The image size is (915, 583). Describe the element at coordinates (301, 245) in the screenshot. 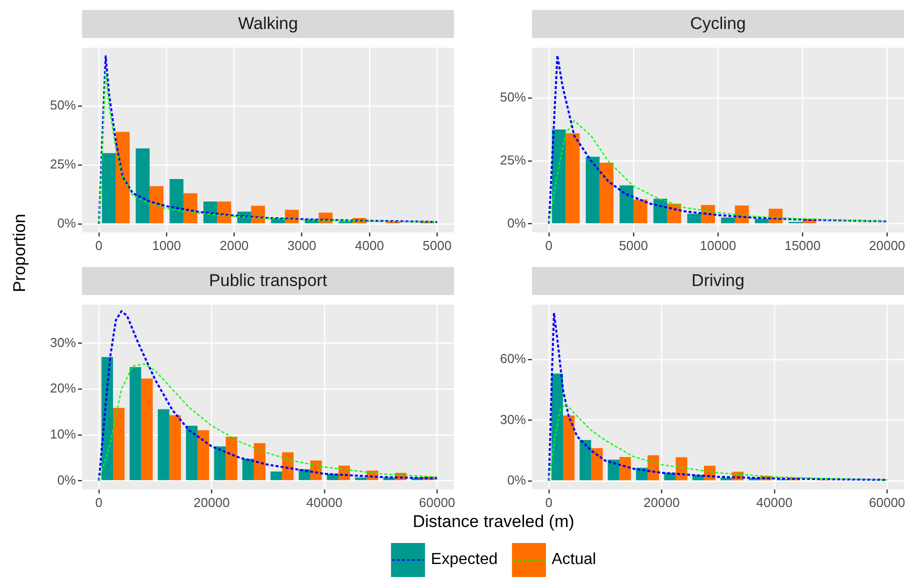

I see `x-tick-label: 3000` at that location.